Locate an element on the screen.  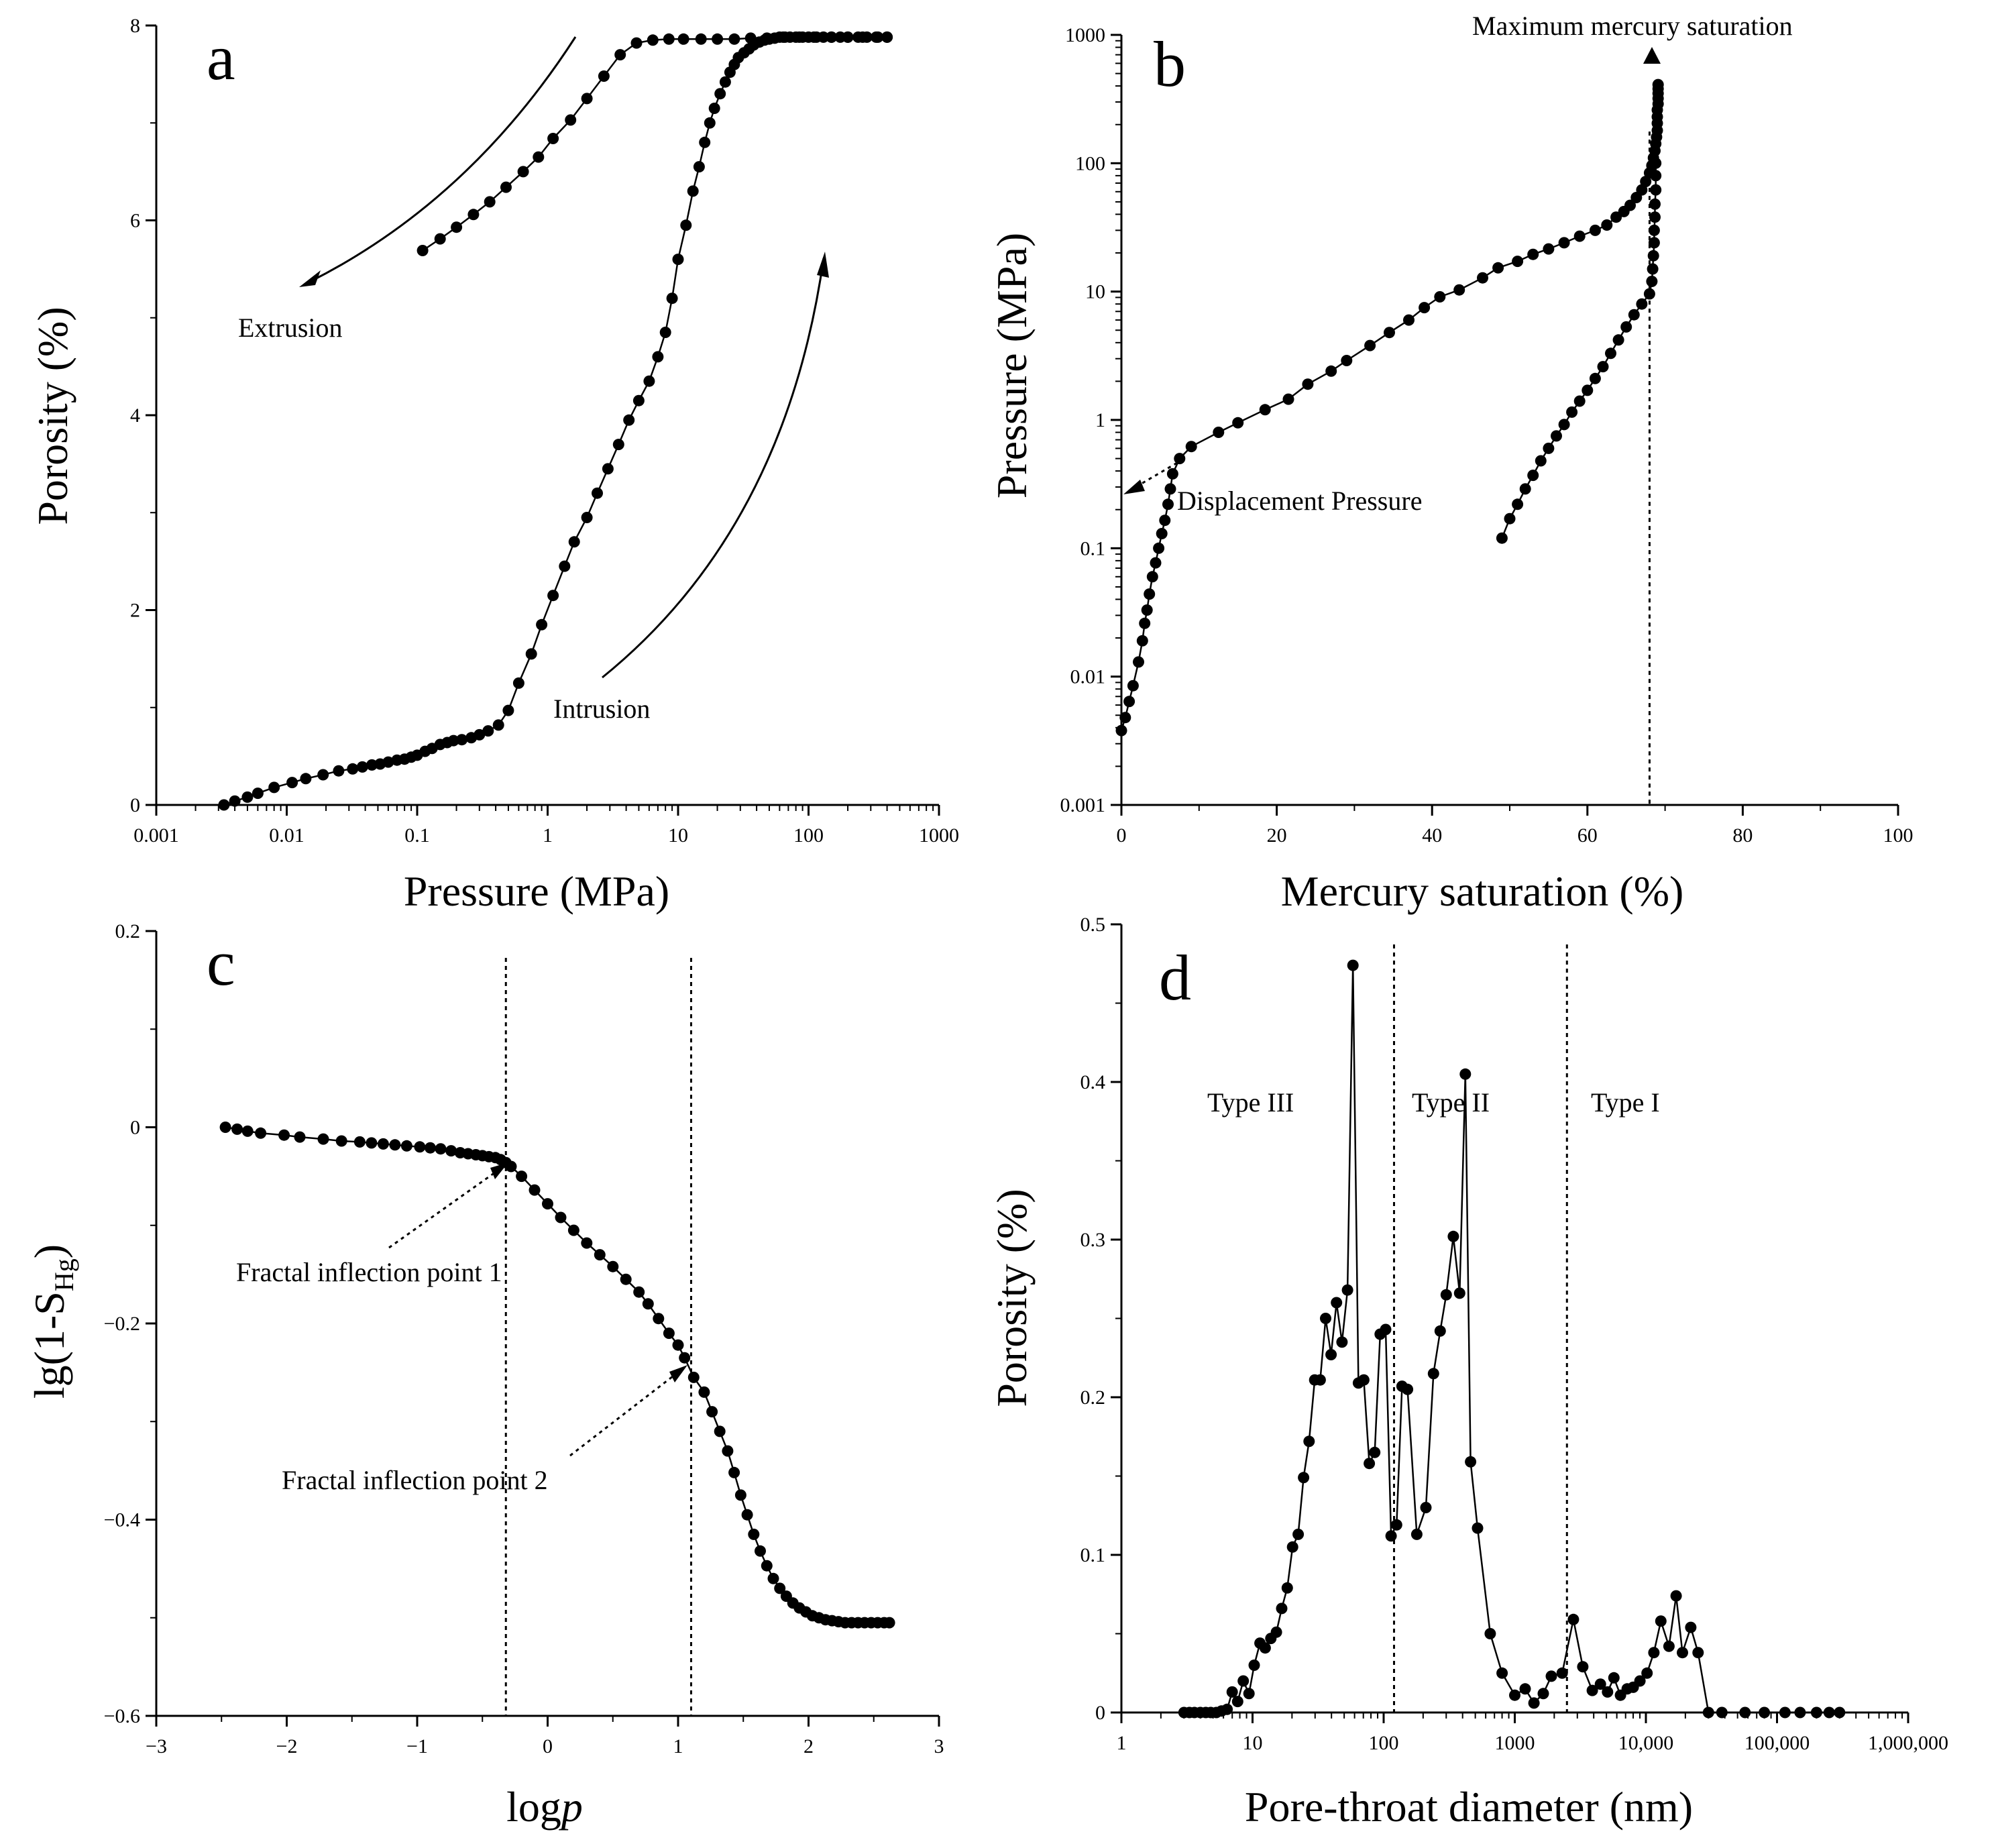
panel-c-x-title-italic: p is located at coordinates (571, 1807).